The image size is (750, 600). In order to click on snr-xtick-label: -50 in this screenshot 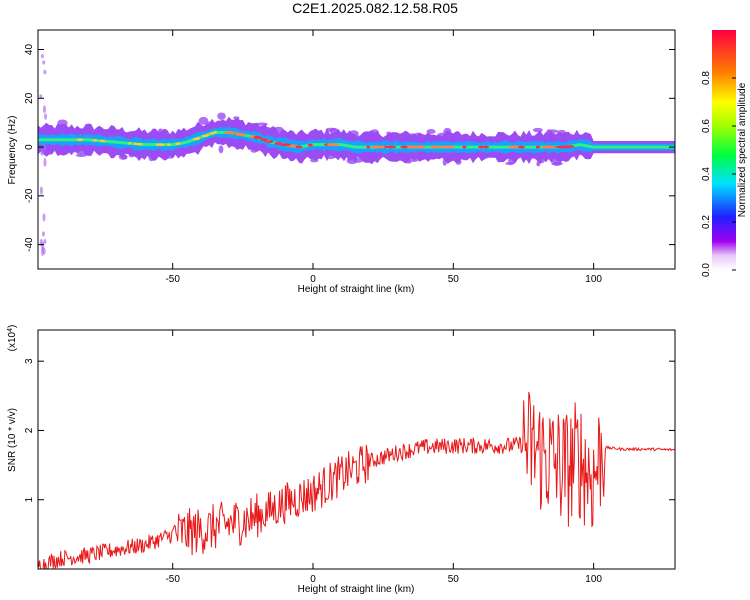, I will do `click(172, 579)`.